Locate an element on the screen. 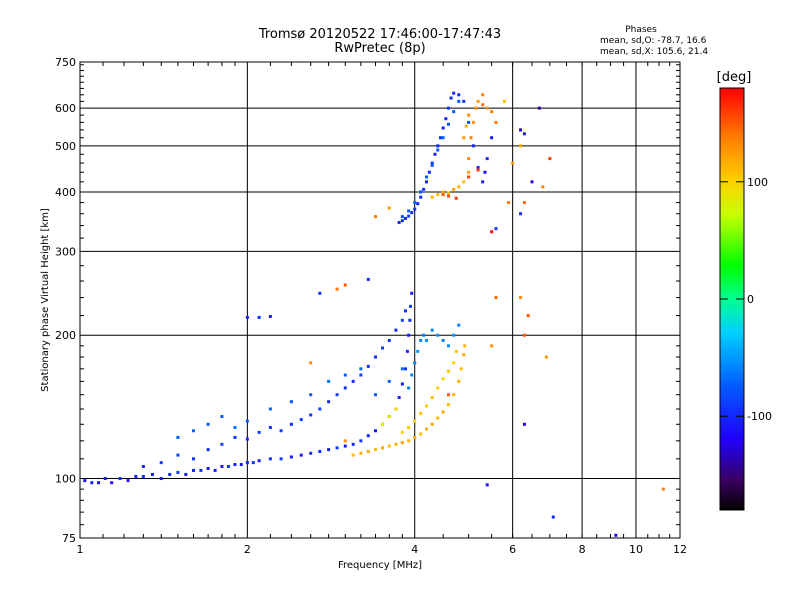 The width and height of the screenshot is (800, 600). chart-title-line1: Tromsø 20120522 17:46:00-17:47:43 is located at coordinates (379, 34).